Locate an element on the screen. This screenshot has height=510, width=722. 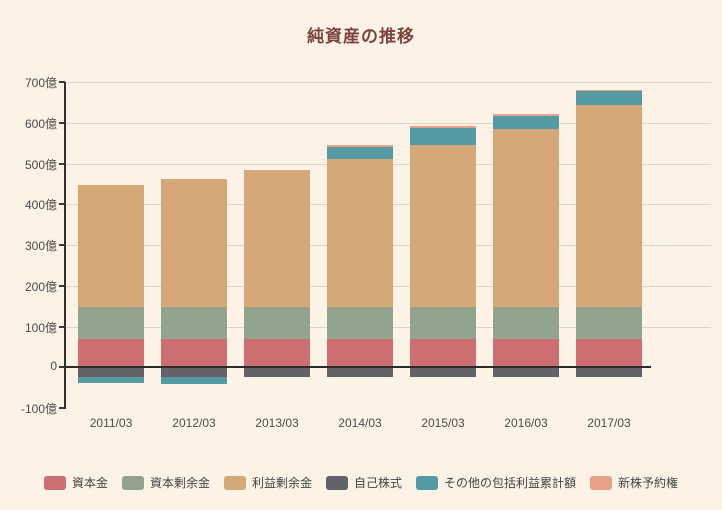
legend-swatch-retained is located at coordinates (234, 482).